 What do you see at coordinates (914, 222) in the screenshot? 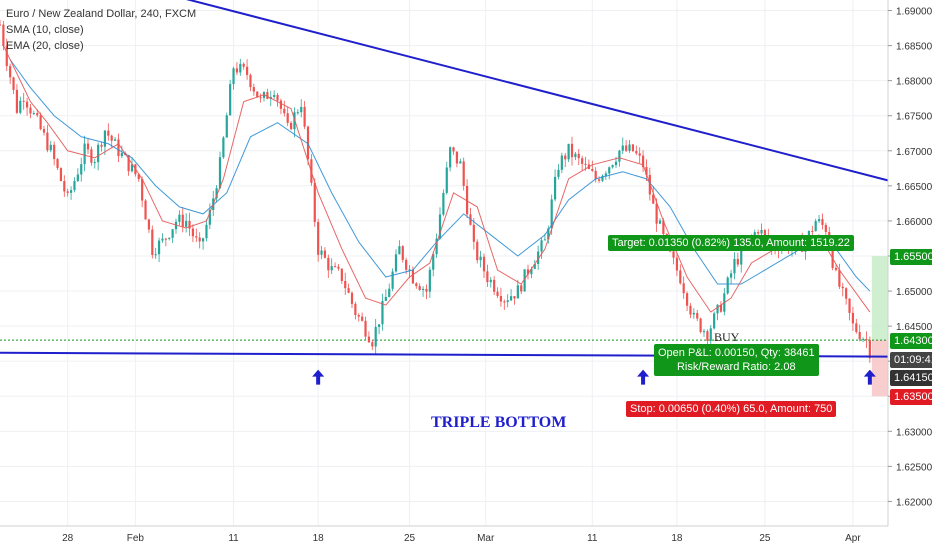
I see `y-tick-label: 1.66000` at bounding box center [914, 222].